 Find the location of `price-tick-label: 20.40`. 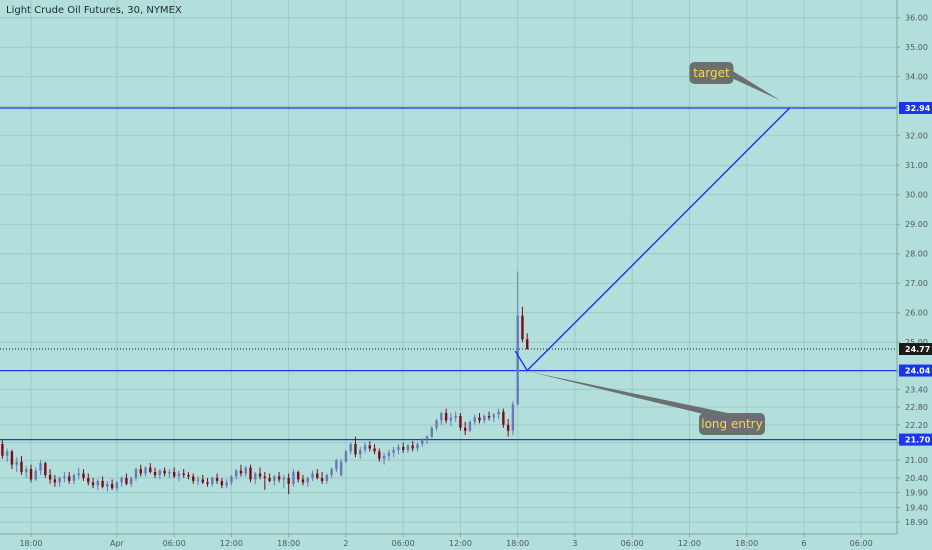

price-tick-label: 20.40 is located at coordinates (916, 478).